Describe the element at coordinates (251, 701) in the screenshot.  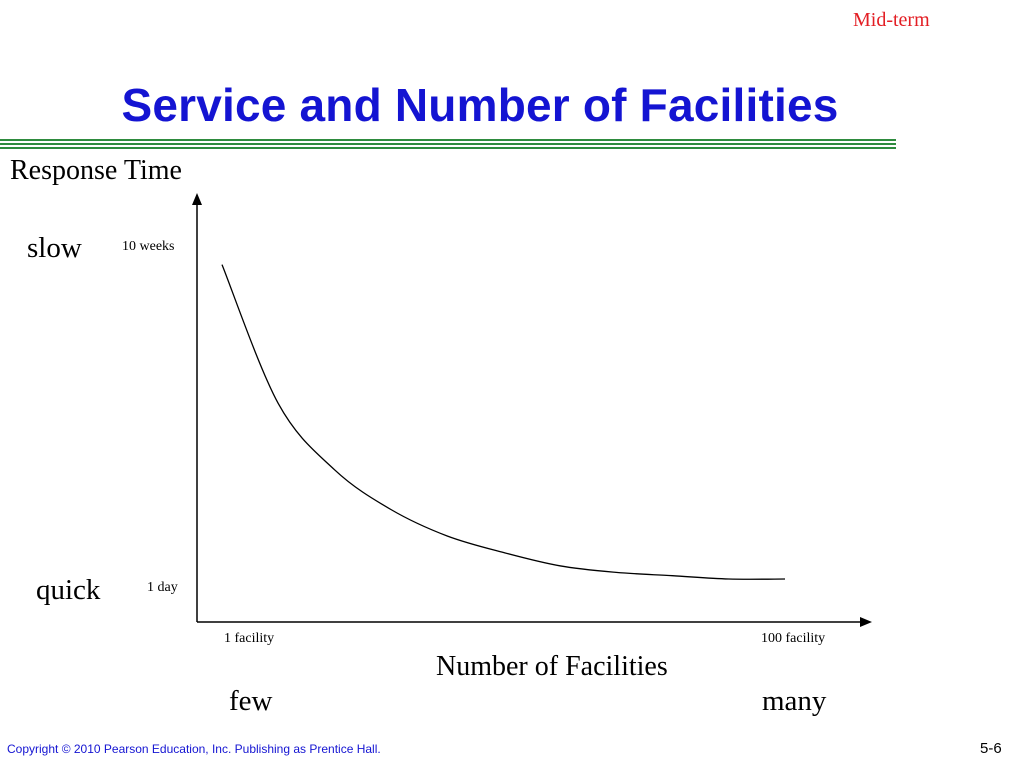
I see `x-label-few: few` at that location.